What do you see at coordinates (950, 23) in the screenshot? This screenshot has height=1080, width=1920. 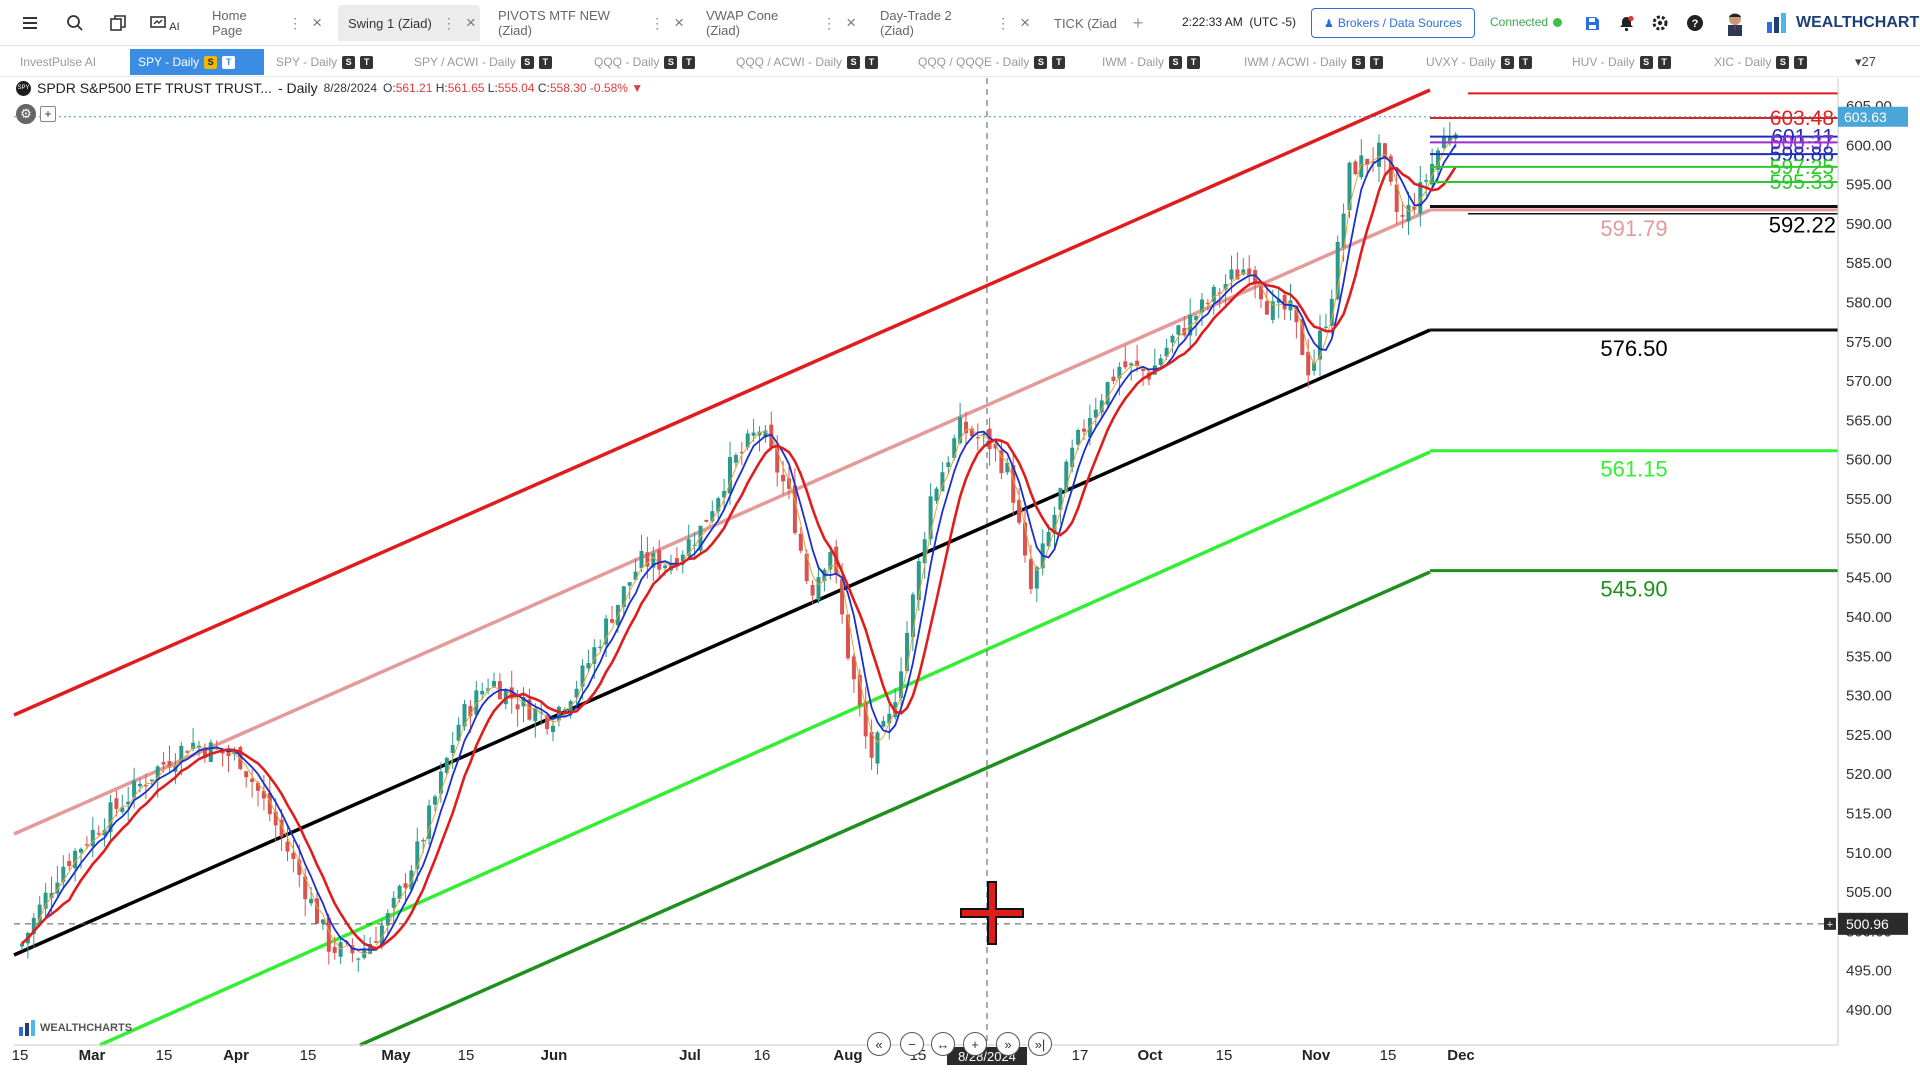 I see `tab-day-trade-2: Day-Trade 2 (Ziad) ⋮ ×` at bounding box center [950, 23].